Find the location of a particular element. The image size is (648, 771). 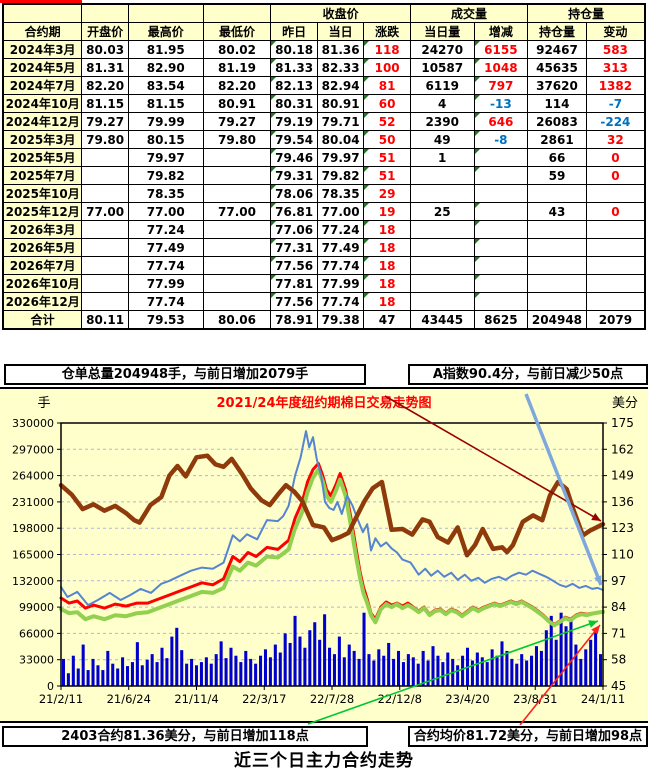

warehouse-receipt-status: 仓单总量204948手，与前日增加2079手 is located at coordinates (185, 374).